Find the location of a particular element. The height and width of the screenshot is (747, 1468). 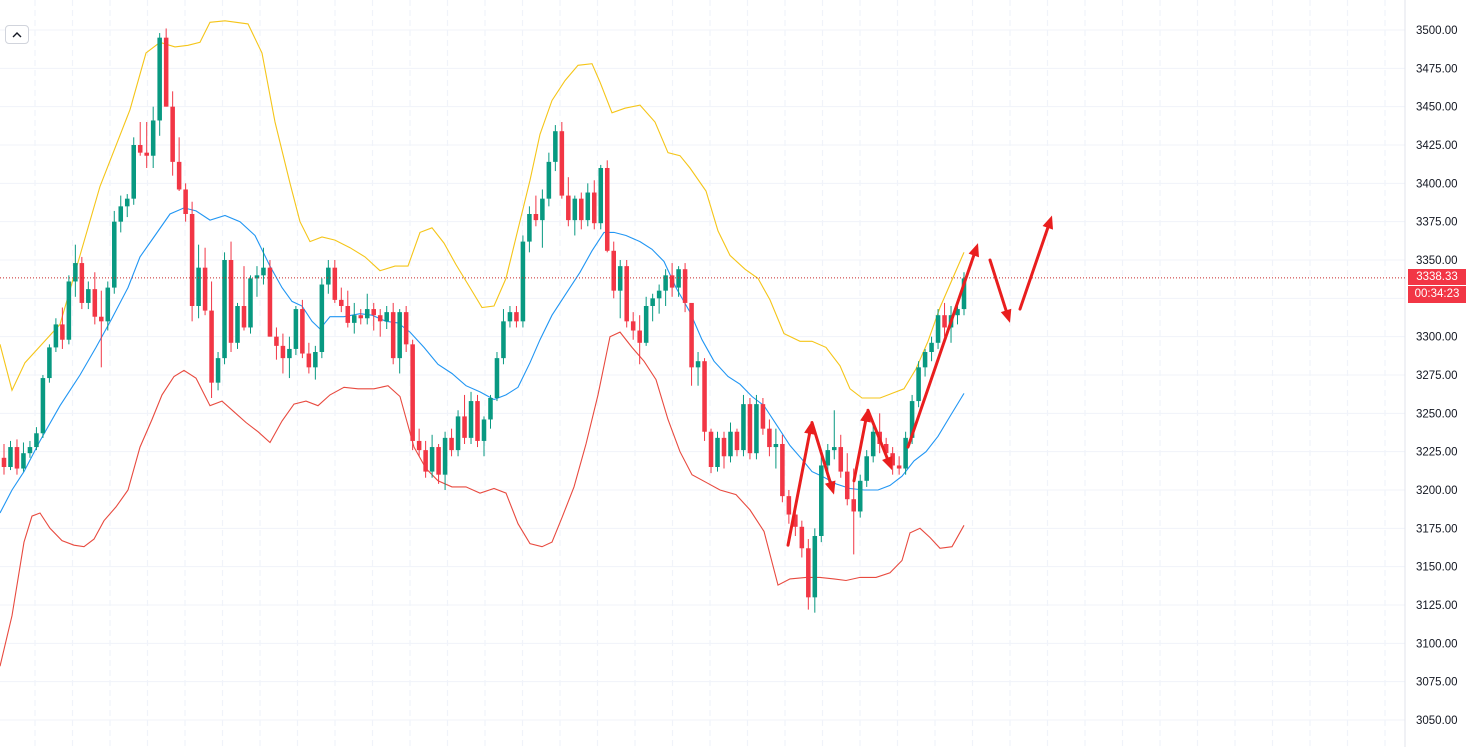

price-axis-label: 3425.00 is located at coordinates (1437, 146).